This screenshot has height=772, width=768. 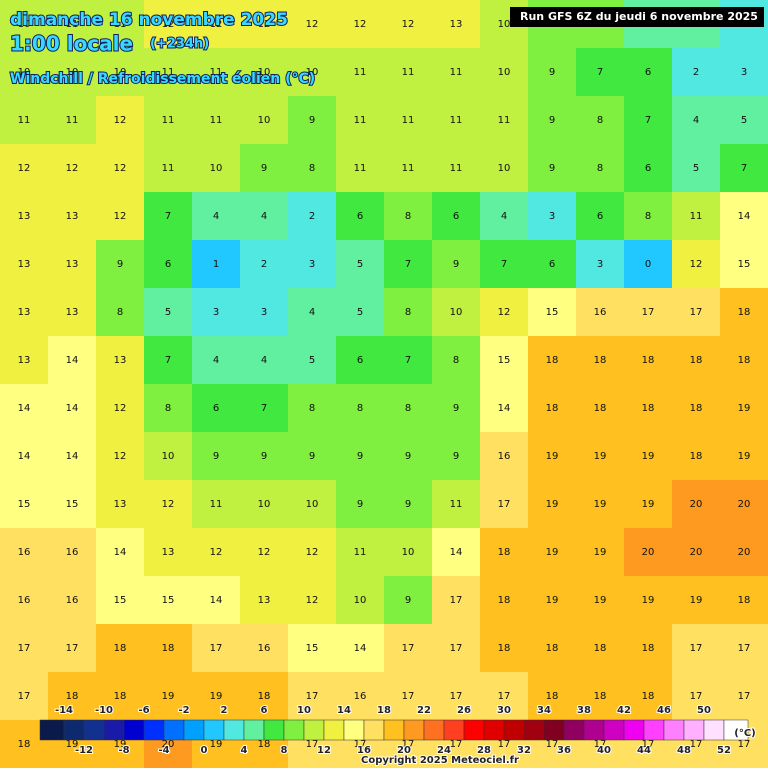 What do you see at coordinates (104, 710) in the screenshot?
I see `colorbar-label: -10` at bounding box center [104, 710].